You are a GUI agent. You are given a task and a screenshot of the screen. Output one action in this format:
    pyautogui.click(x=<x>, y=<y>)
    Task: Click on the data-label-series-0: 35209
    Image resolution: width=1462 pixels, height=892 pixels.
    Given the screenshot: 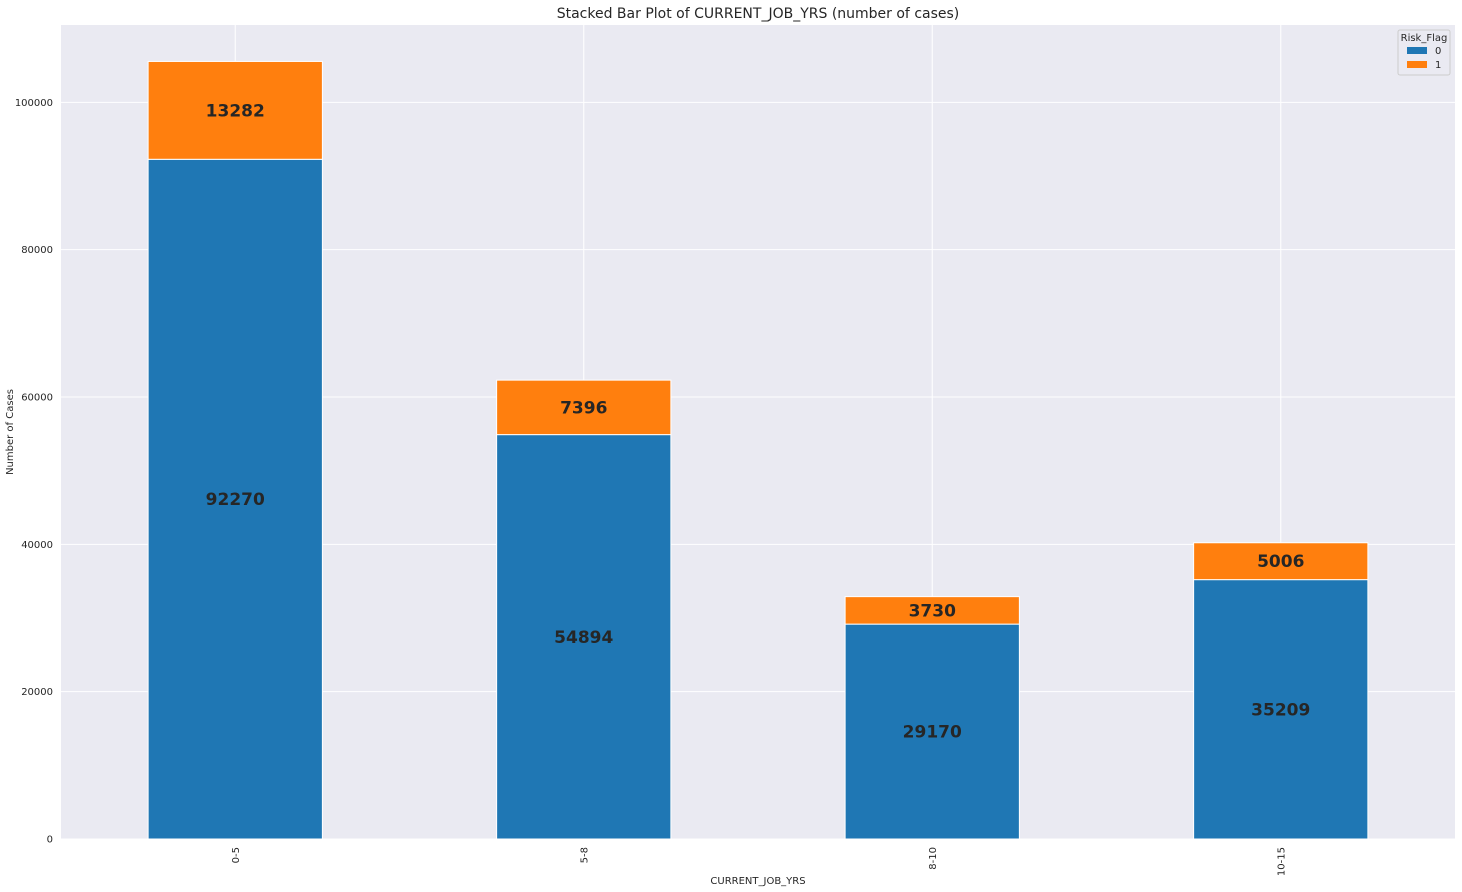 What is the action you would take?
    pyautogui.click(x=1280, y=710)
    